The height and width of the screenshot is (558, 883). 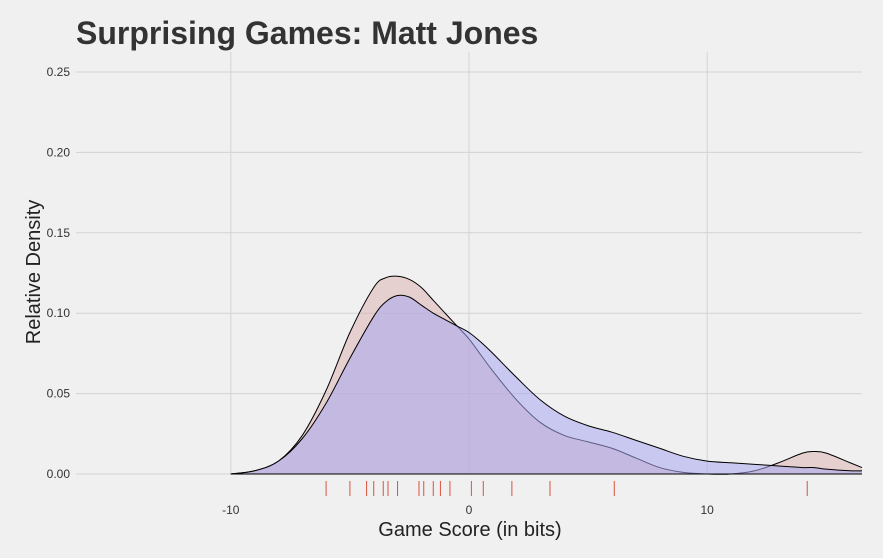 I want to click on y-axis-title: Relative Density, so click(x=34, y=272).